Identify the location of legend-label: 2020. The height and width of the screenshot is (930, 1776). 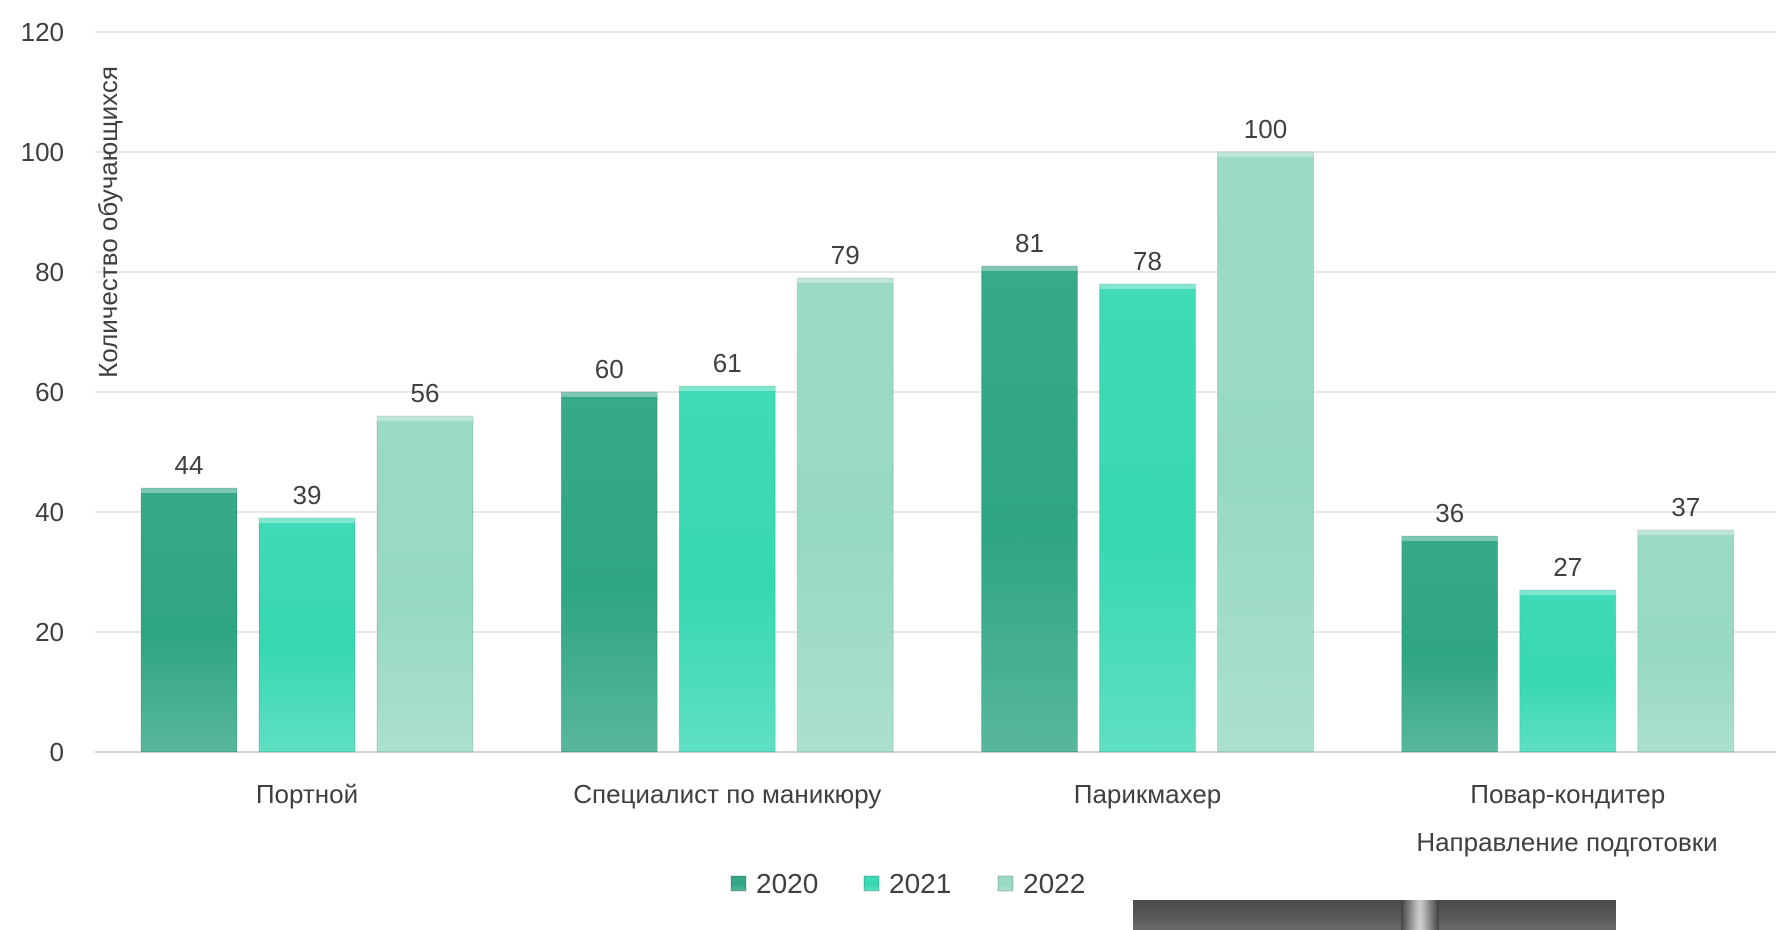
(787, 883).